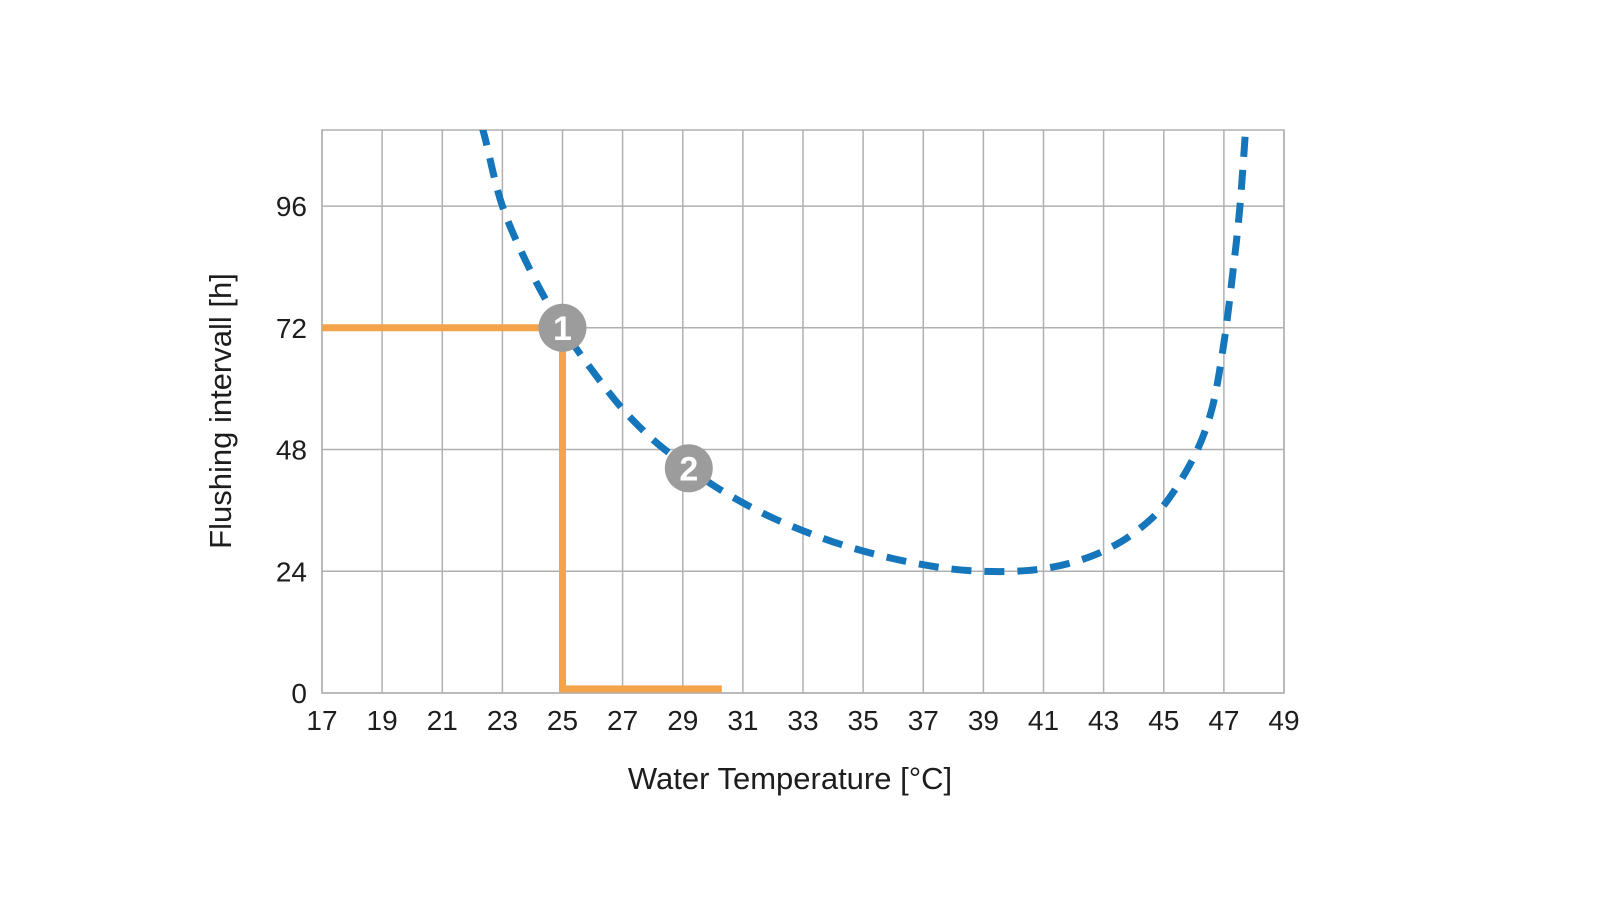  Describe the element at coordinates (1103, 720) in the screenshot. I see `x-tick-label: 43` at that location.